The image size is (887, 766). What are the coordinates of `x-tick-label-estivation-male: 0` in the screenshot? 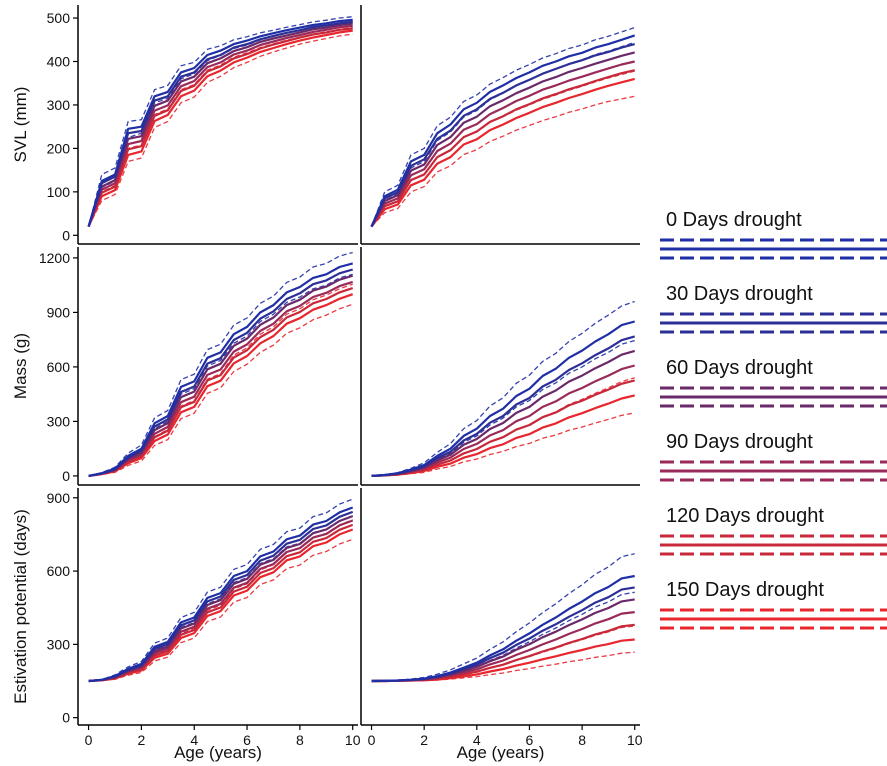 It's located at (89, 740).